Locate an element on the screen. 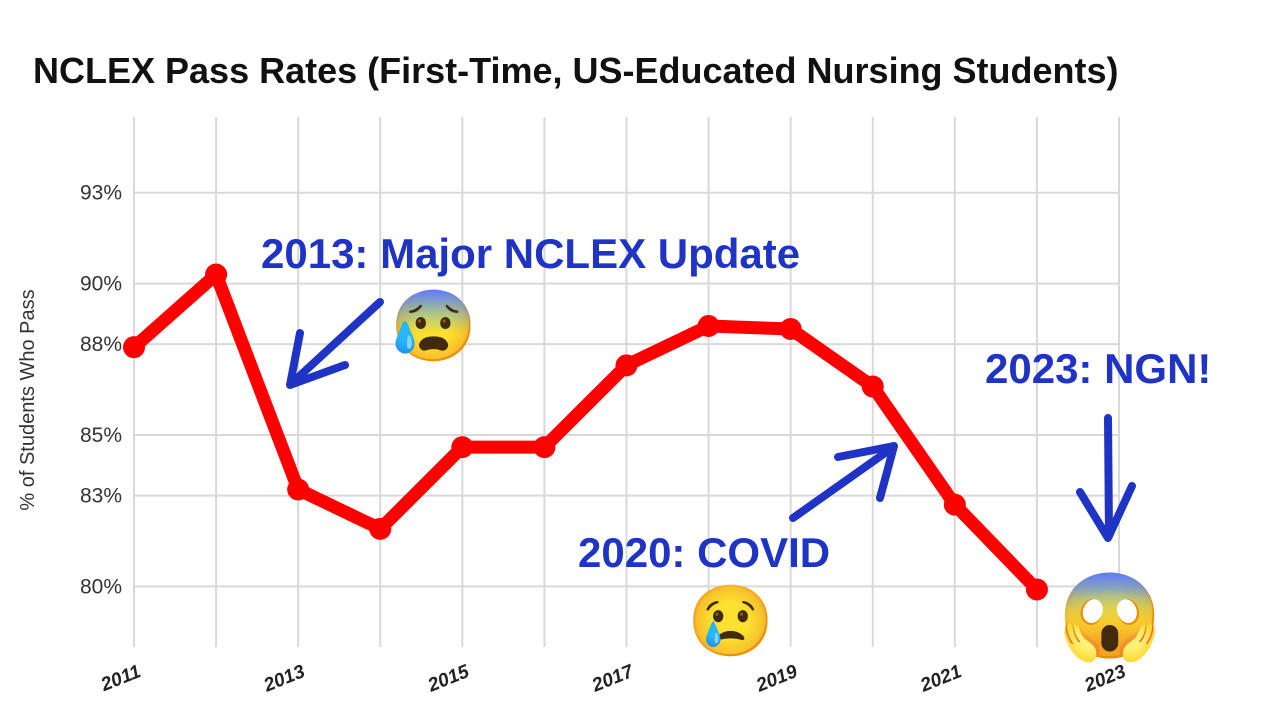 The width and height of the screenshot is (1280, 720). annotation-arrow-2023 is located at coordinates (1106, 478).